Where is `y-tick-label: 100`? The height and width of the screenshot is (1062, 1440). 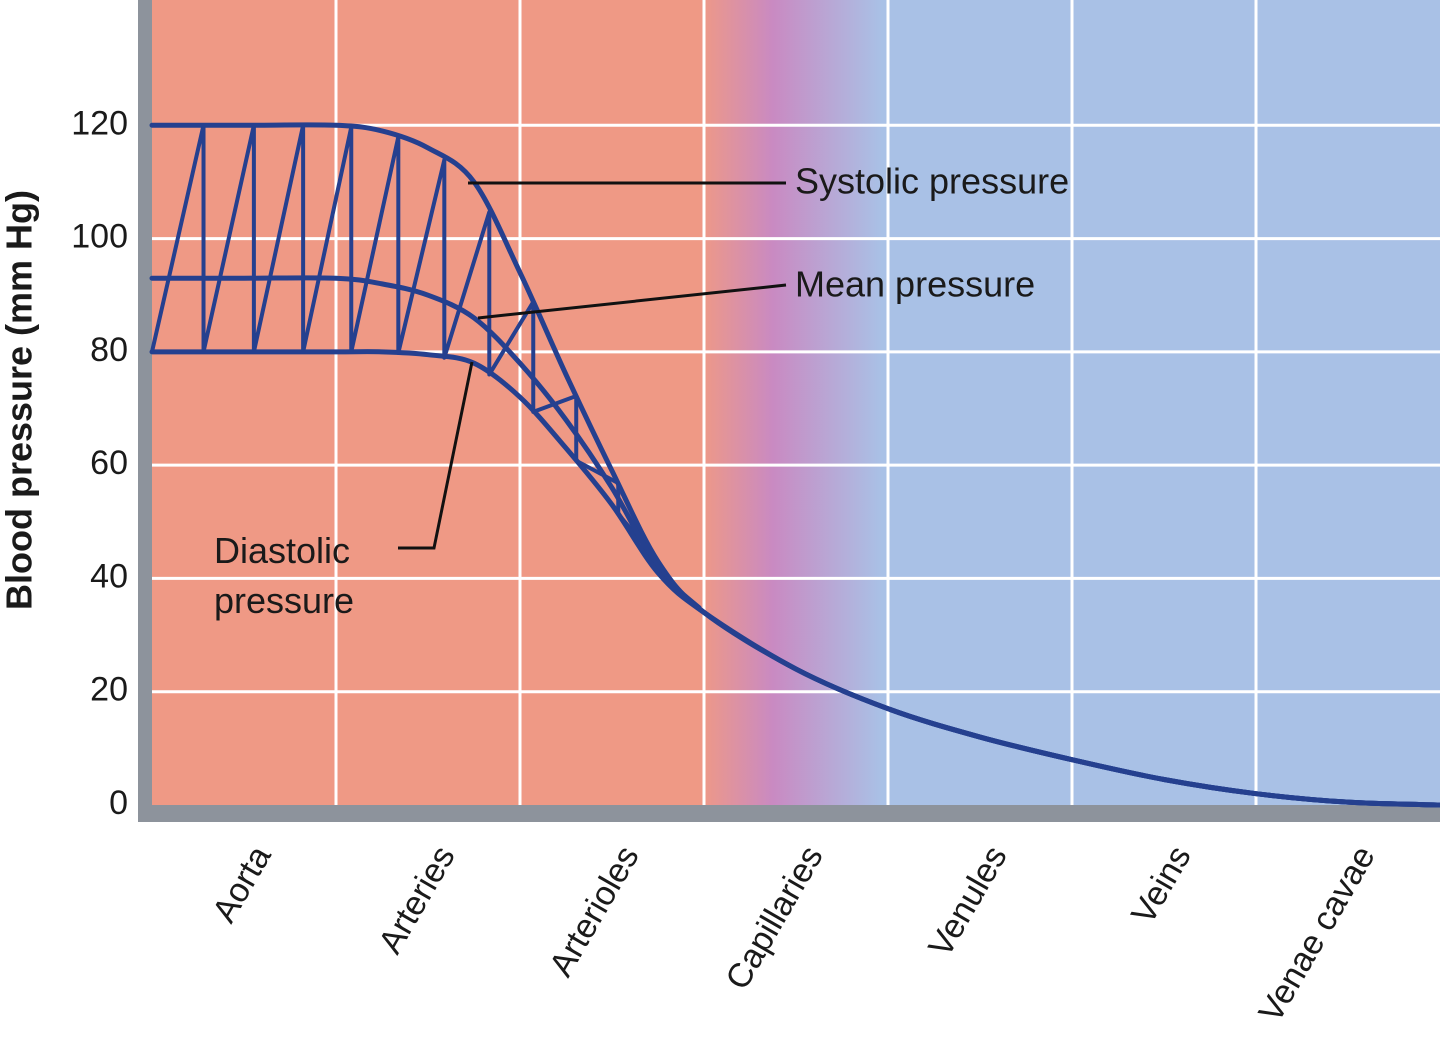
y-tick-label: 100 is located at coordinates (99, 237).